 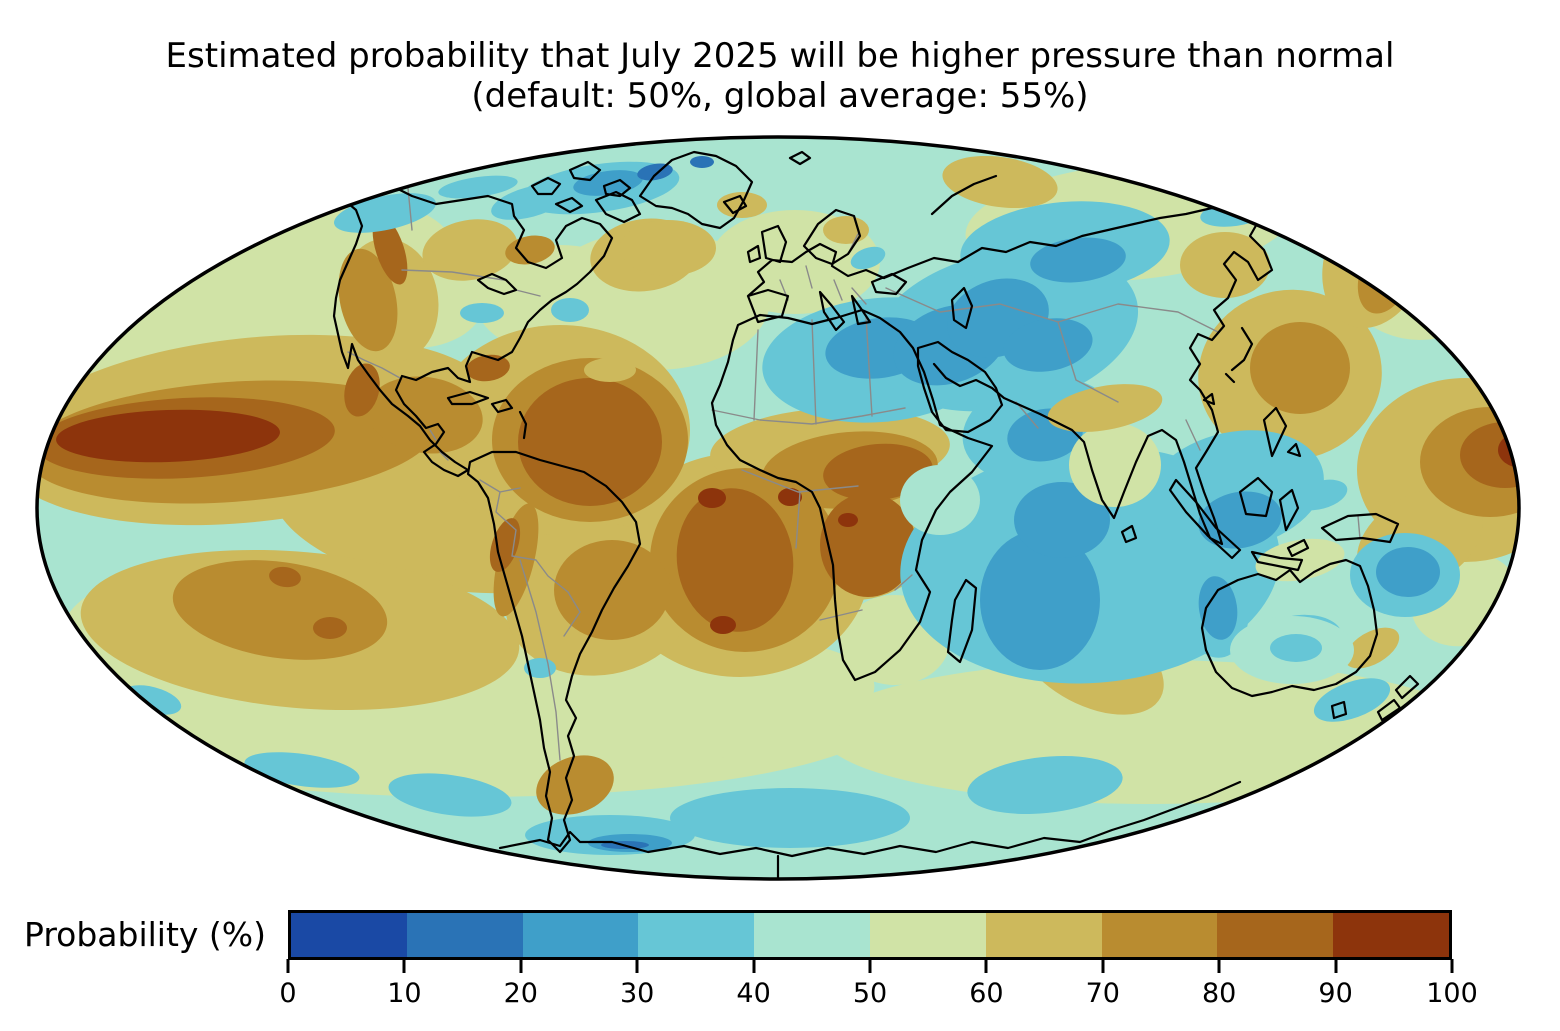 I want to click on coast-iceland-svalbard, so click(x=860, y=183).